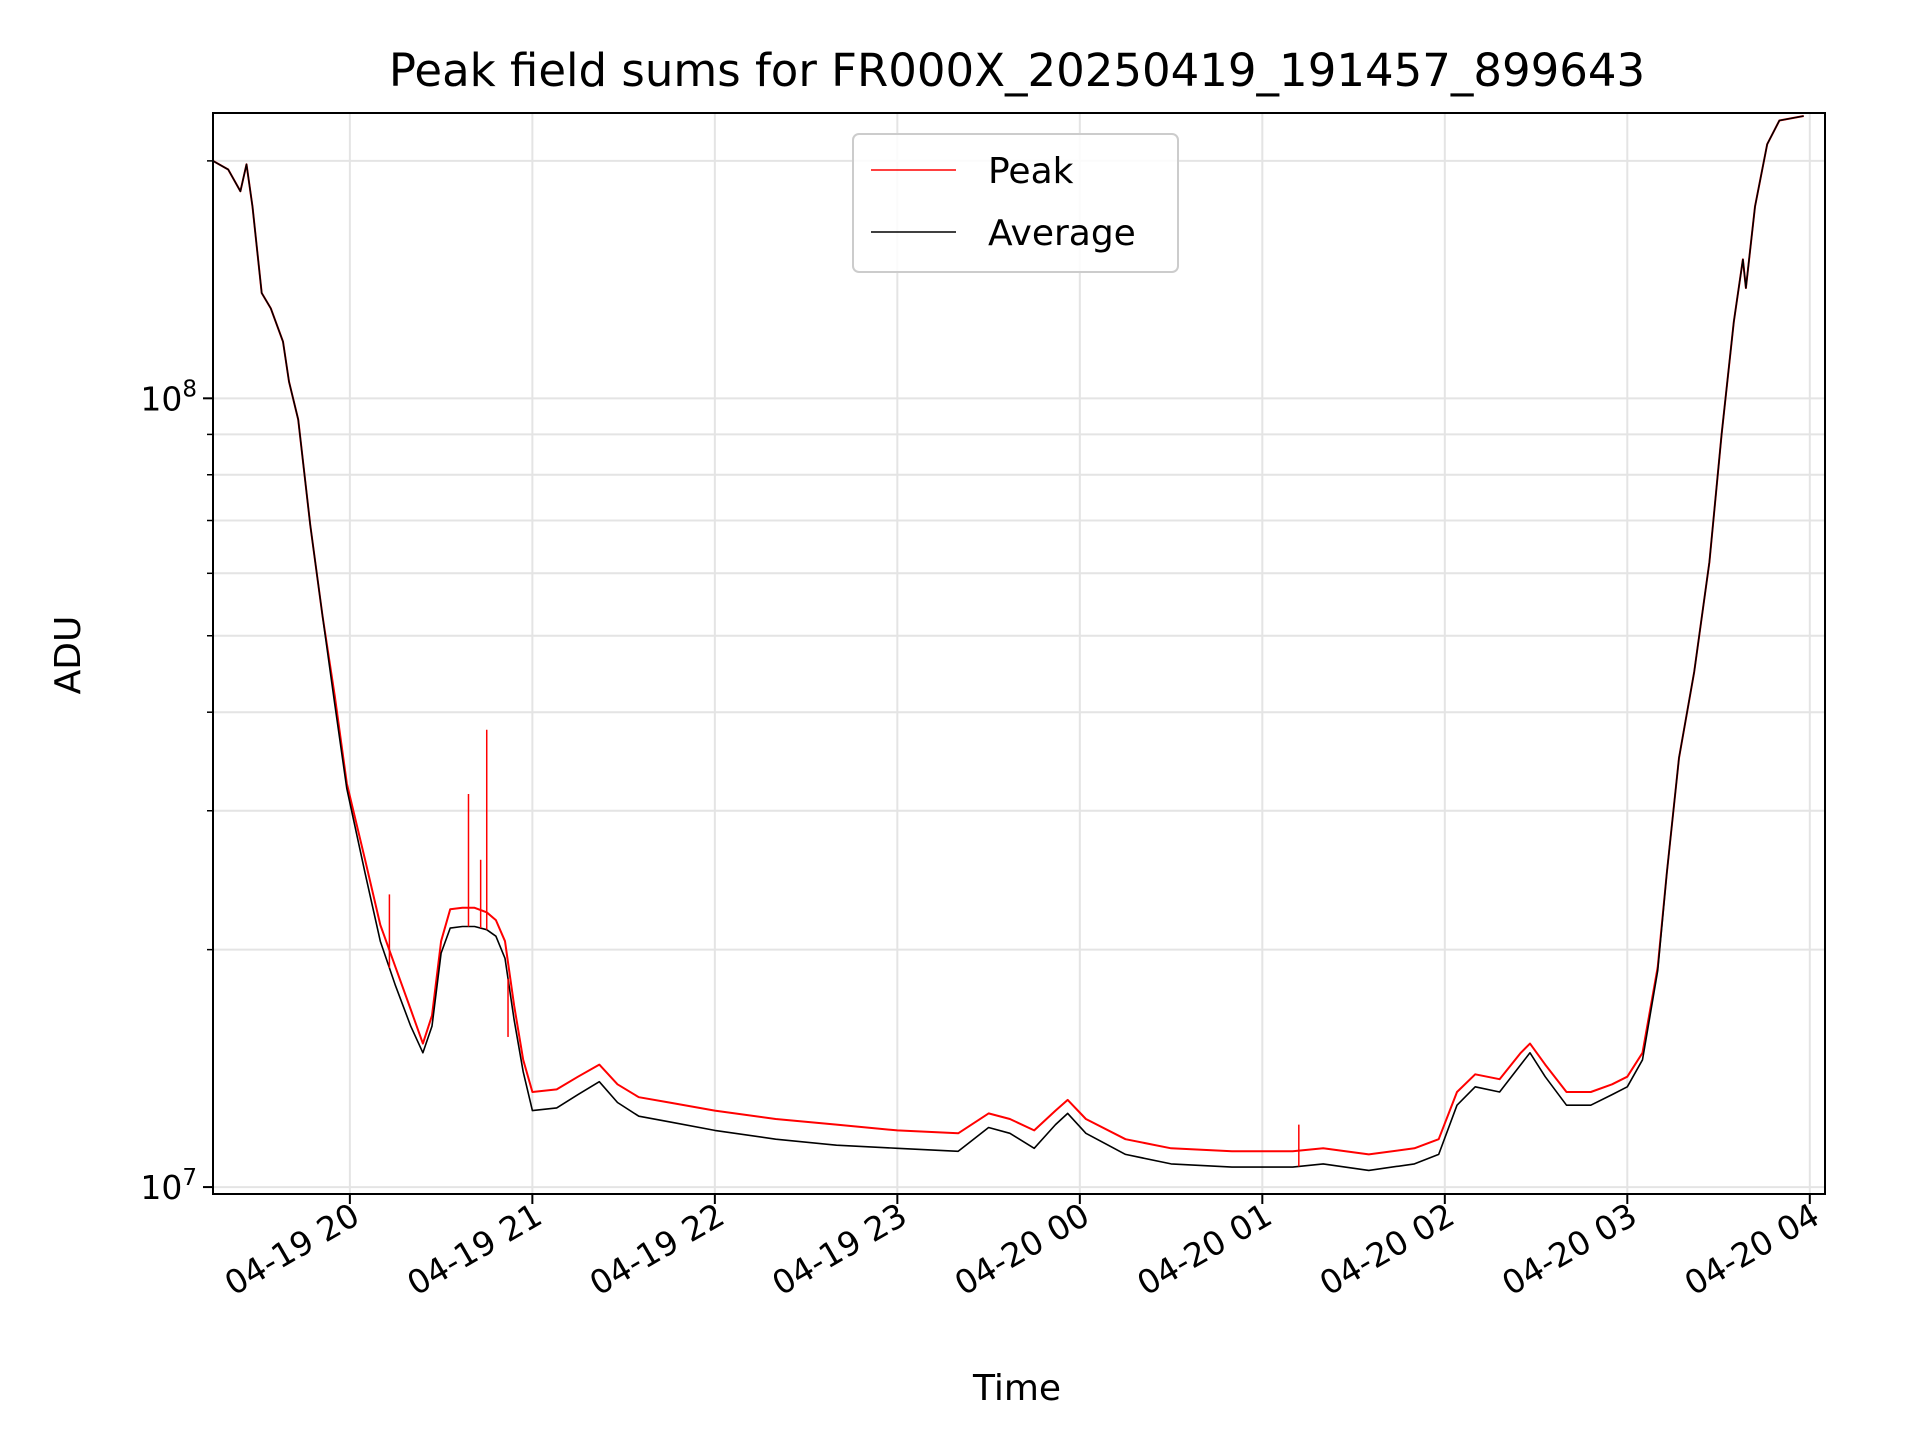 Image resolution: width=1920 pixels, height=1440 pixels. What do you see at coordinates (1016, 1388) in the screenshot?
I see `x-axis-label: Time` at bounding box center [1016, 1388].